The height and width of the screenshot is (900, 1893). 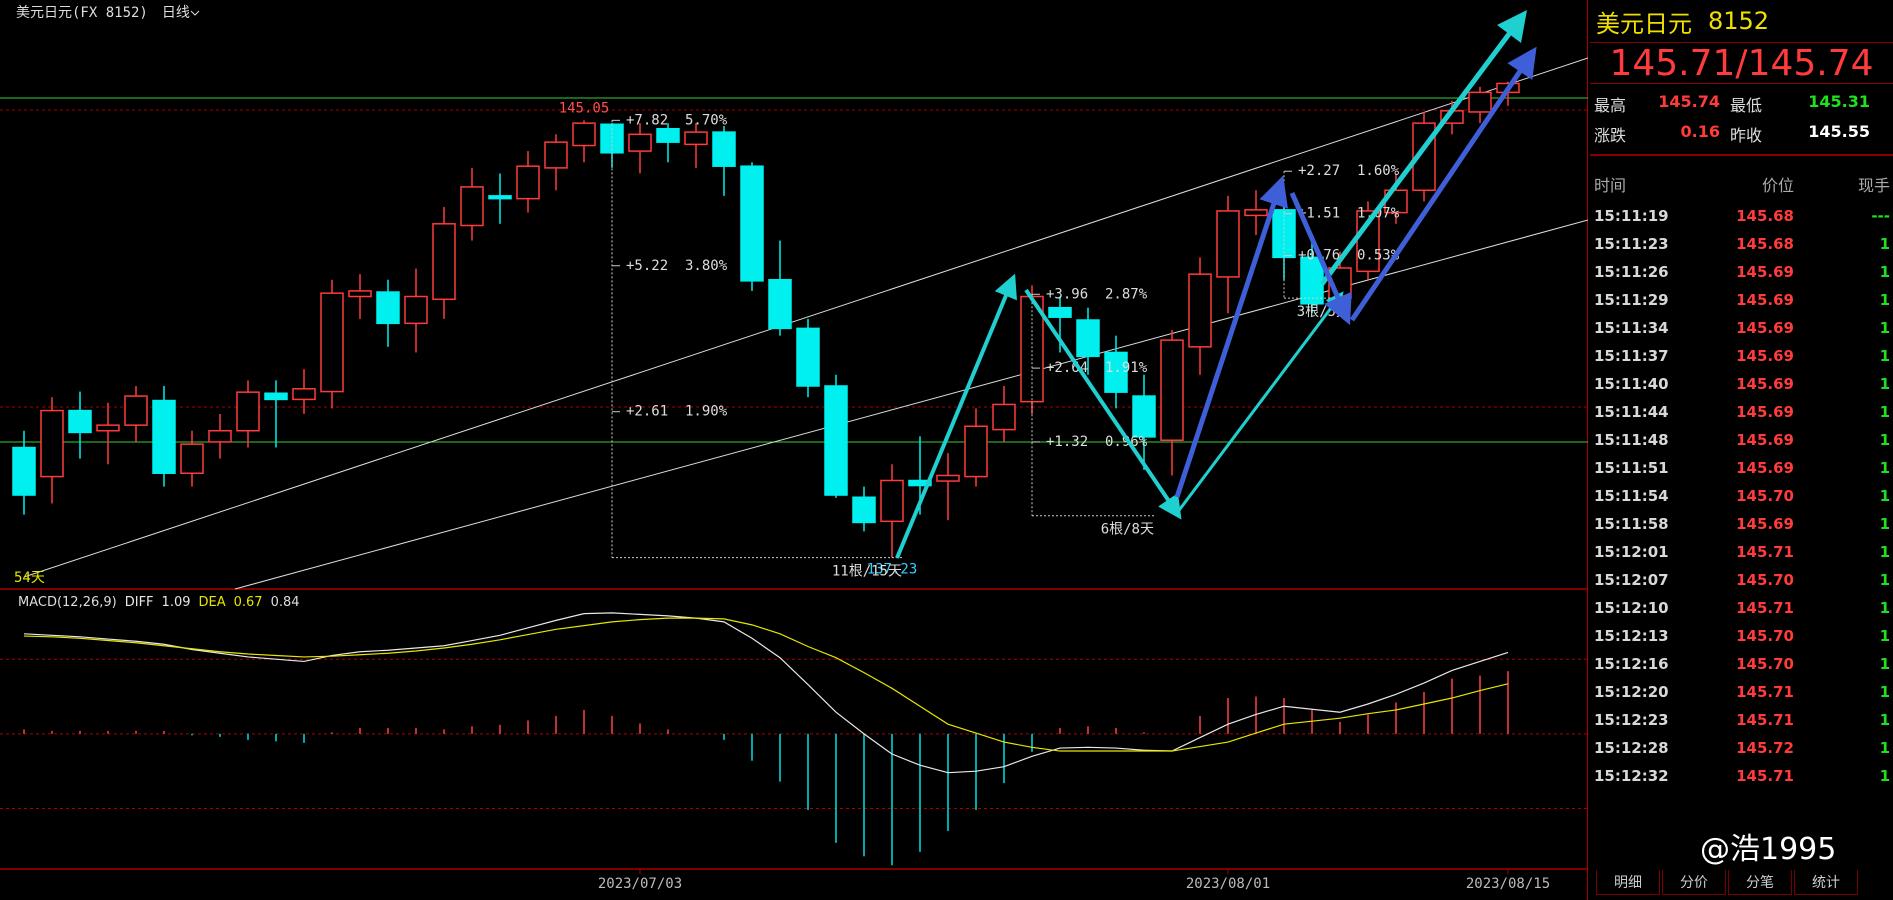 I want to click on x-tick-label: 2023/08/15, so click(x=1508, y=884).